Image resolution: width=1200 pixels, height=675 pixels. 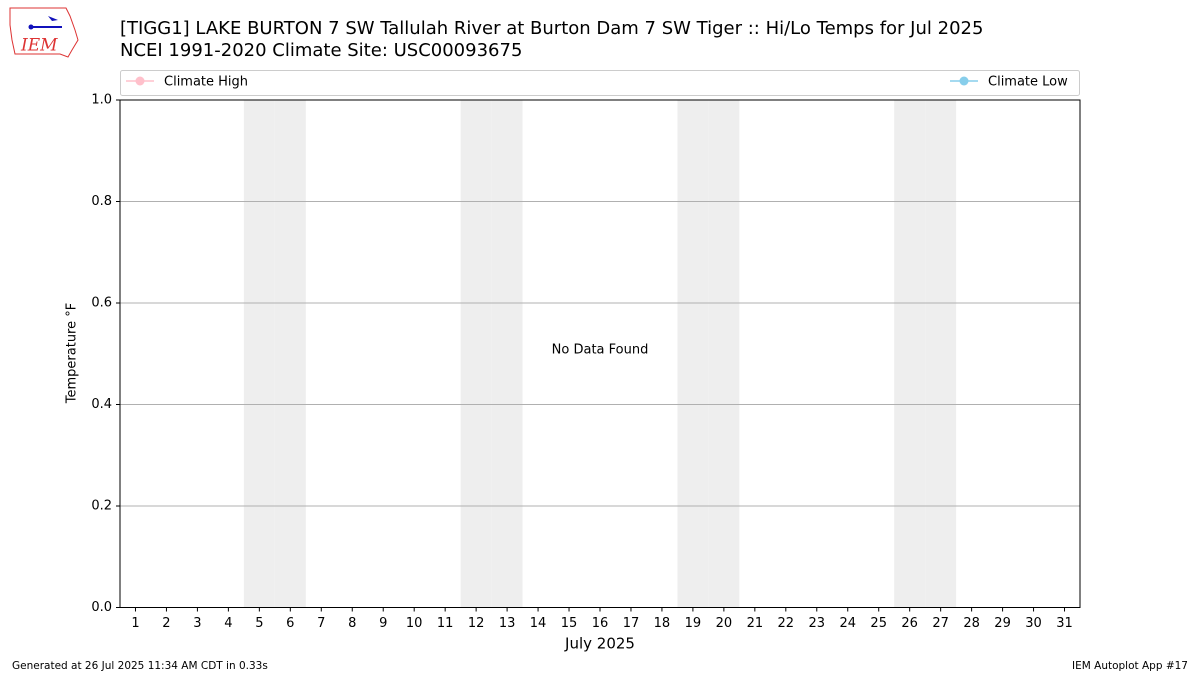 What do you see at coordinates (259, 623) in the screenshot?
I see `x-tick-label: 5` at bounding box center [259, 623].